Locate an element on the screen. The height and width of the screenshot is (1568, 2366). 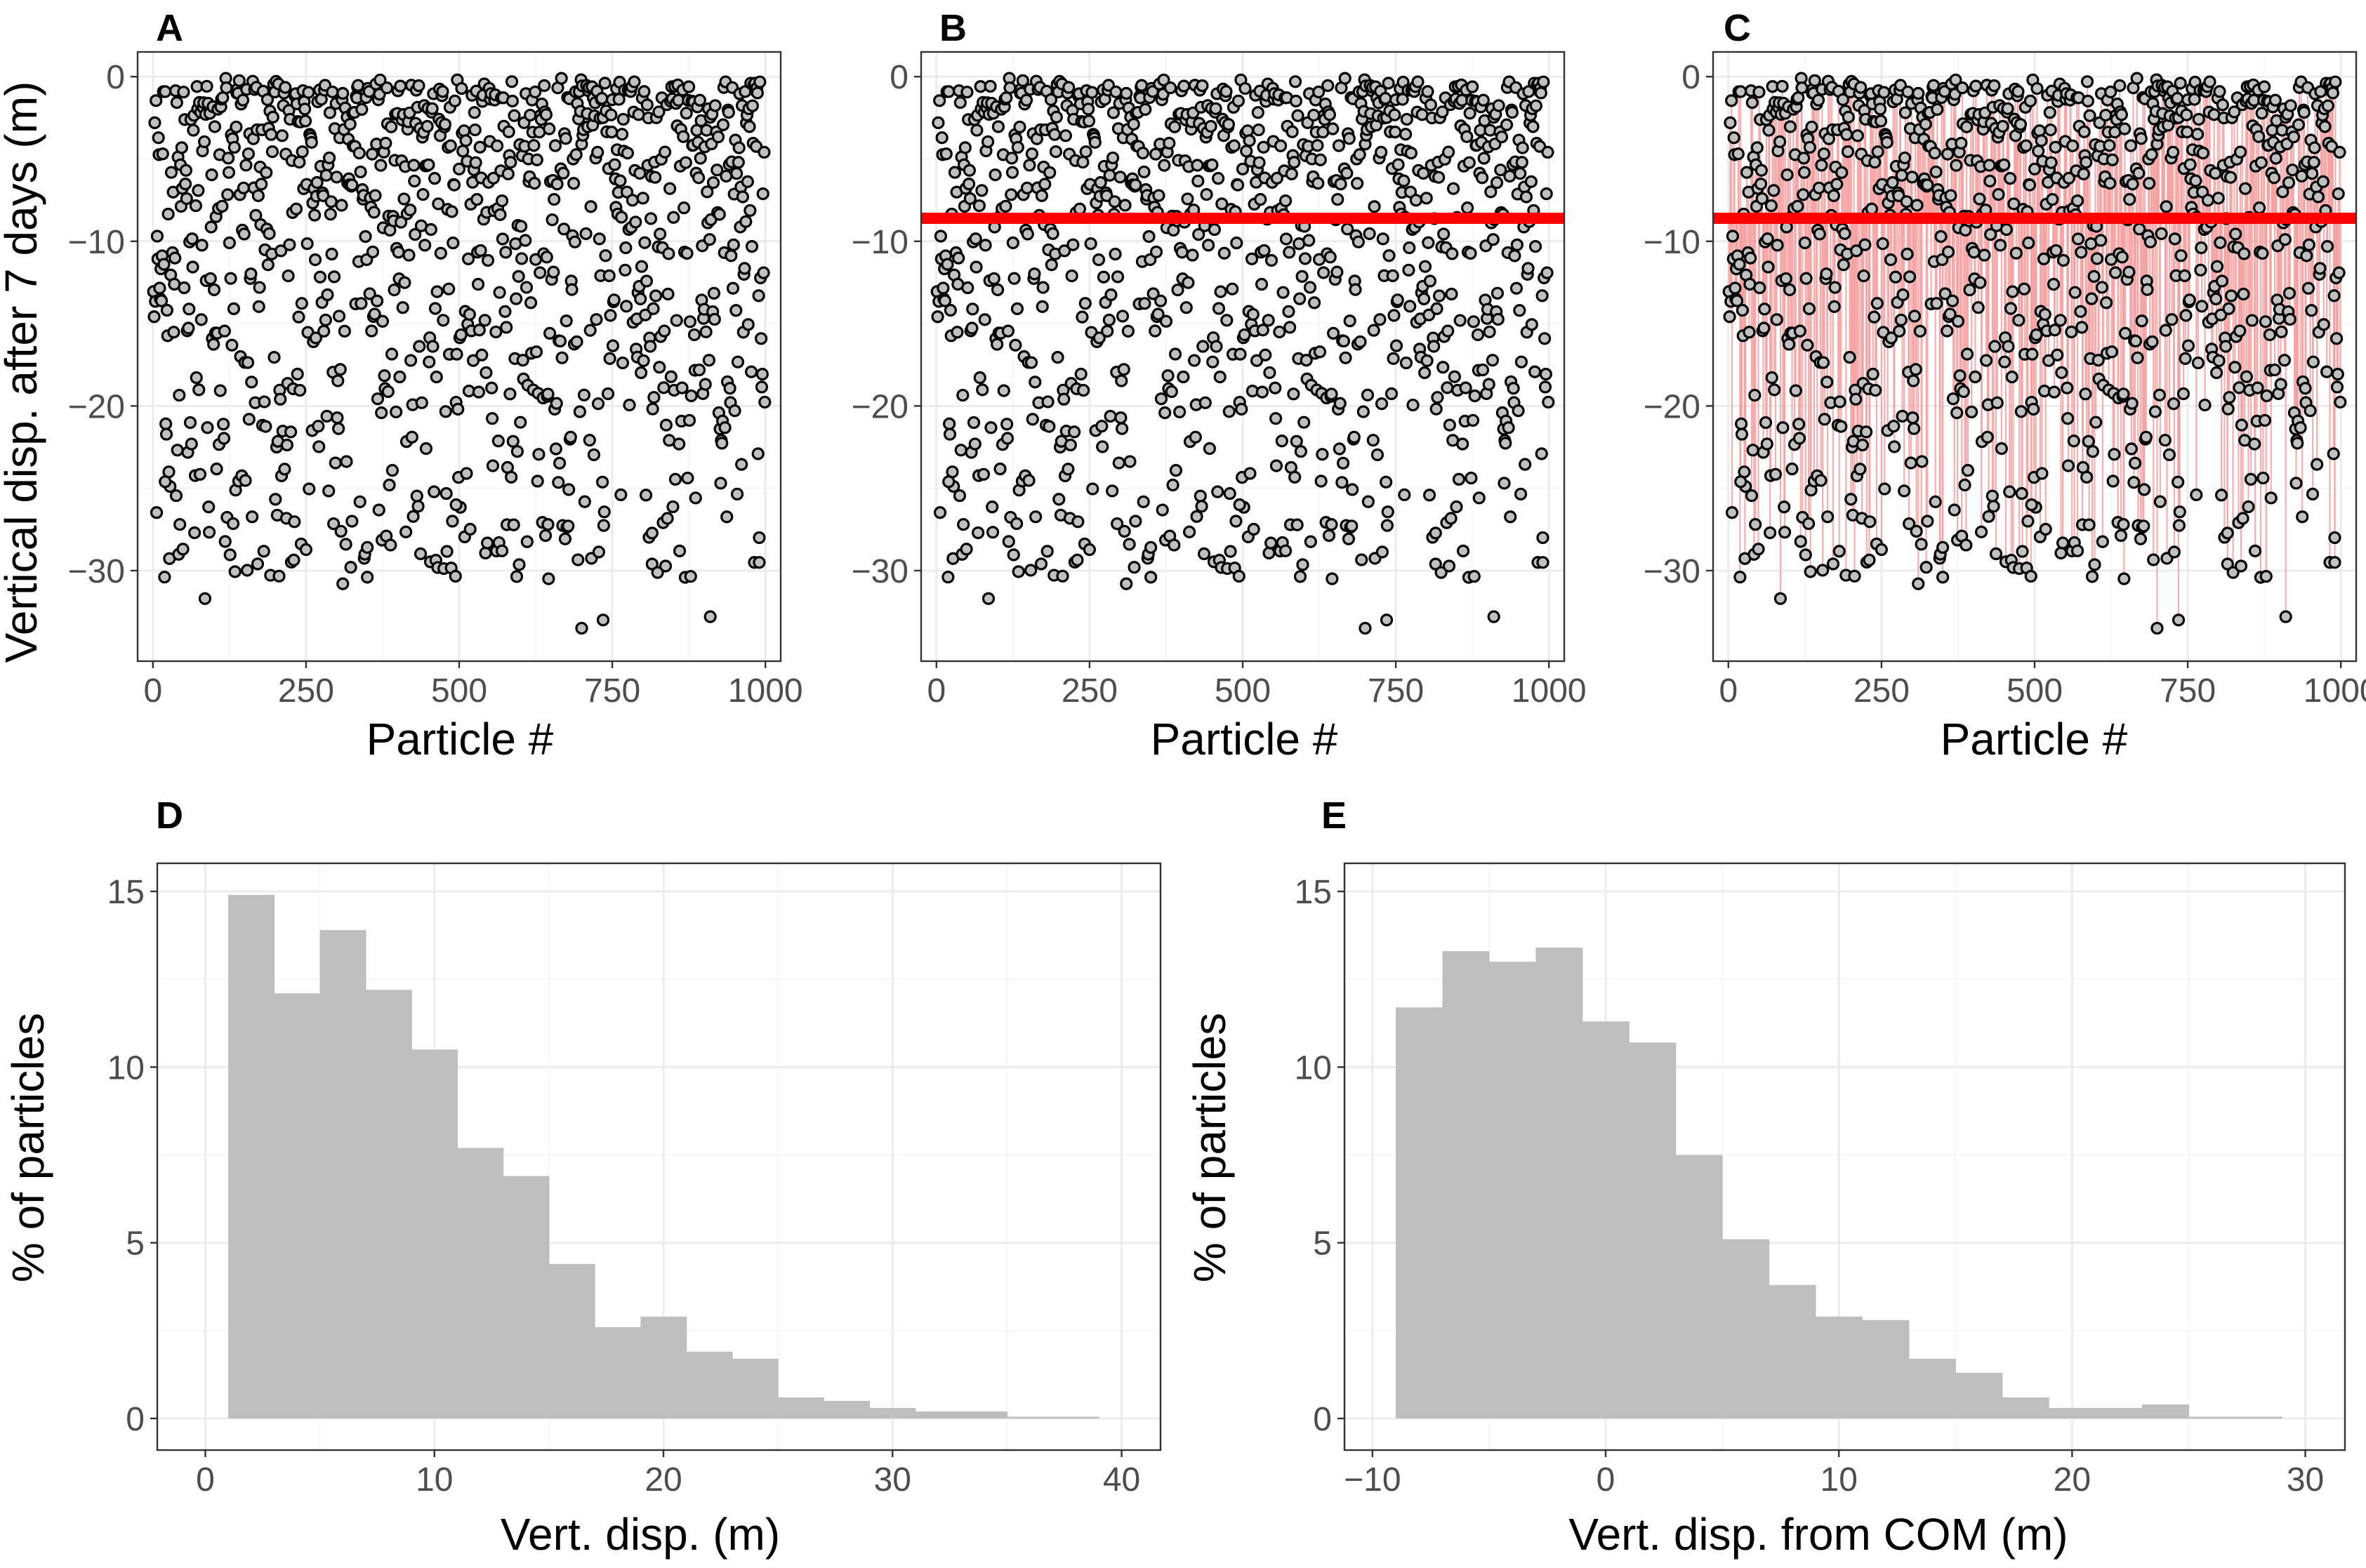
panel-d-xlabel: Vert. disp. (m) is located at coordinates (640, 1534).